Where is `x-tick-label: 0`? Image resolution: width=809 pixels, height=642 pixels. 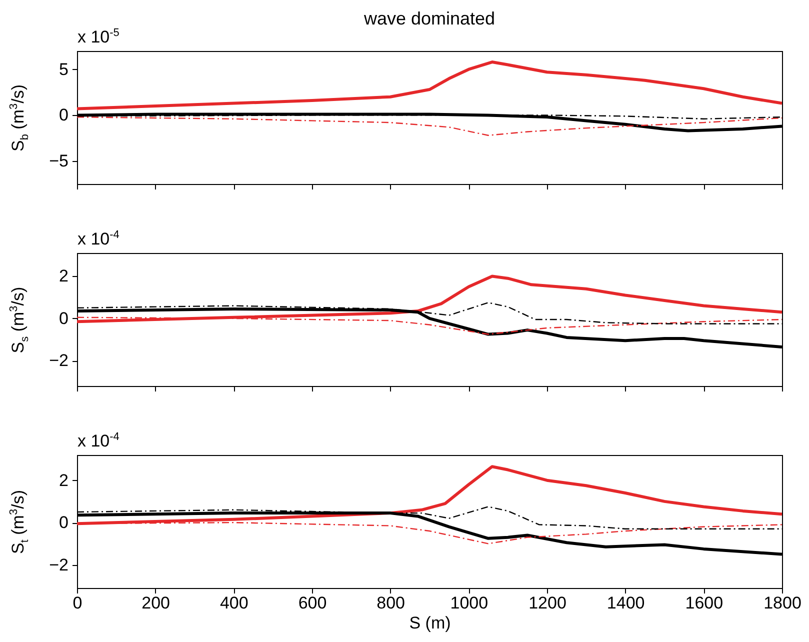 x-tick-label: 0 is located at coordinates (77, 603).